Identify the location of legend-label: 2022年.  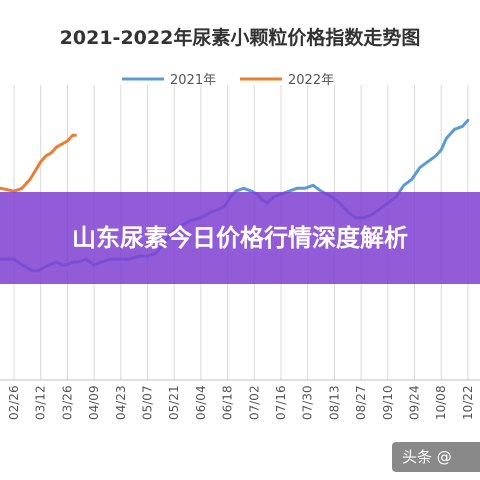
(311, 80).